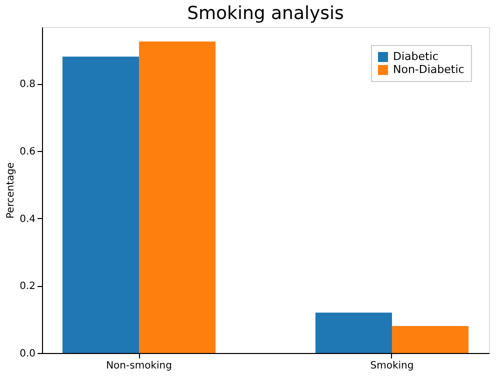 The width and height of the screenshot is (497, 391). I want to click on y-tick-label: 0.8, so click(28, 84).